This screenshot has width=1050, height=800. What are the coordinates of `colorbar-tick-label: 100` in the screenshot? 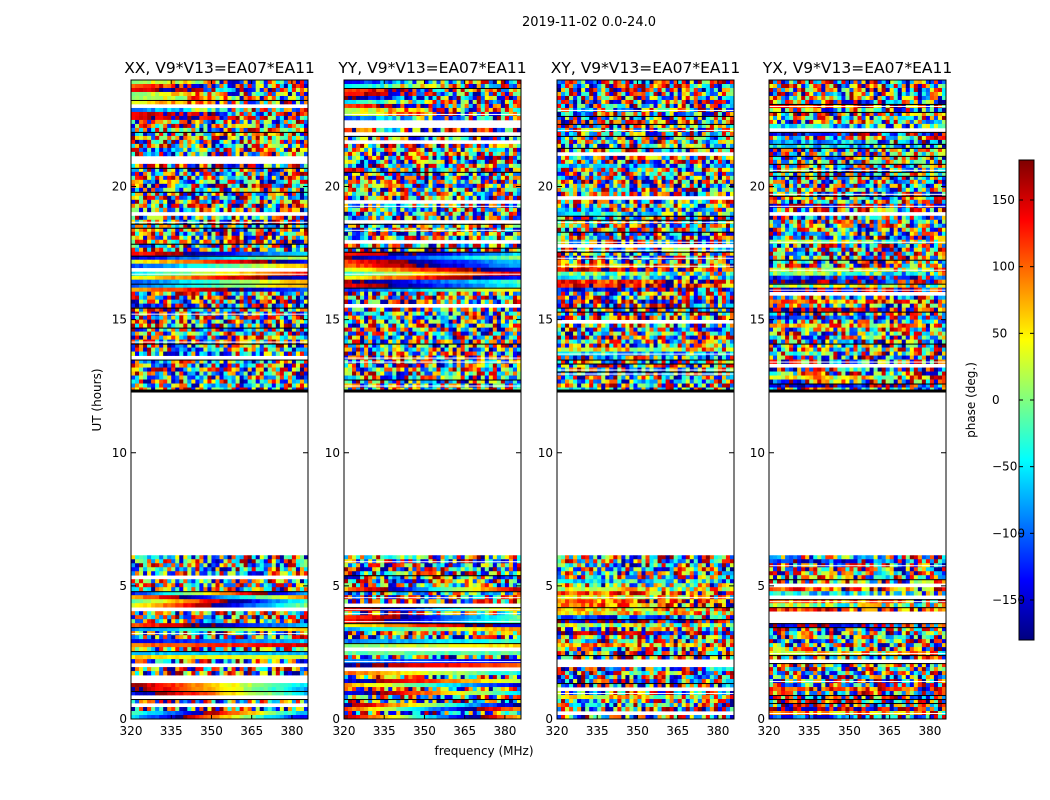 It's located at (1003, 267).